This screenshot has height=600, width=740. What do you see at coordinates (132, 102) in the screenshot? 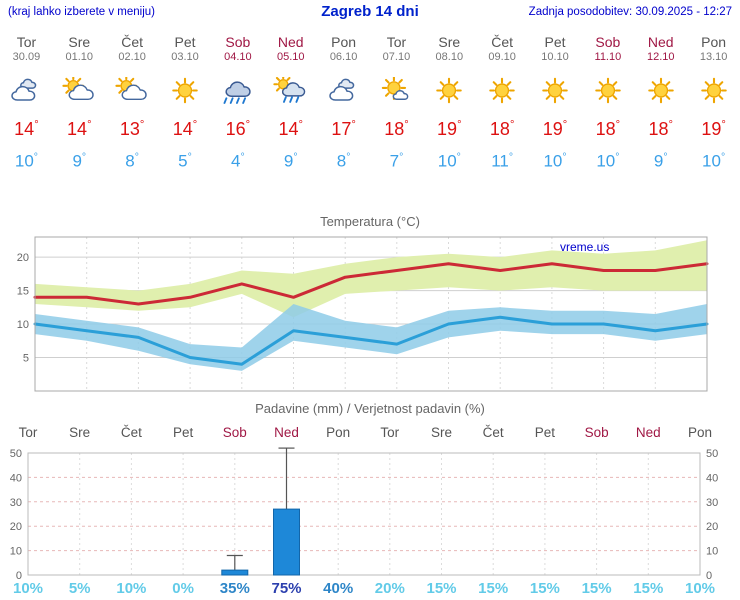
I see `day-column: Čet 02.10 13° 8°` at bounding box center [132, 102].